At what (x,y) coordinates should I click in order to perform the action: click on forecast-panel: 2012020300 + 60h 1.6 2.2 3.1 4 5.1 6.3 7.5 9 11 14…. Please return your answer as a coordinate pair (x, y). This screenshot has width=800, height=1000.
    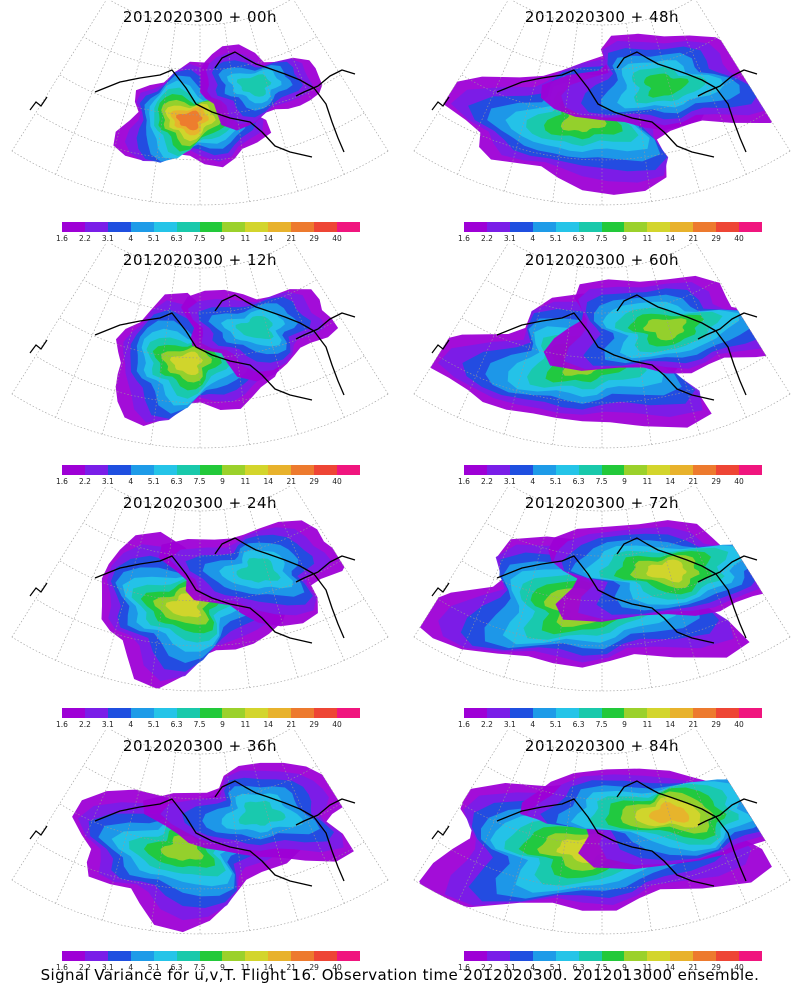
    Looking at the image, I should click on (601, 364).